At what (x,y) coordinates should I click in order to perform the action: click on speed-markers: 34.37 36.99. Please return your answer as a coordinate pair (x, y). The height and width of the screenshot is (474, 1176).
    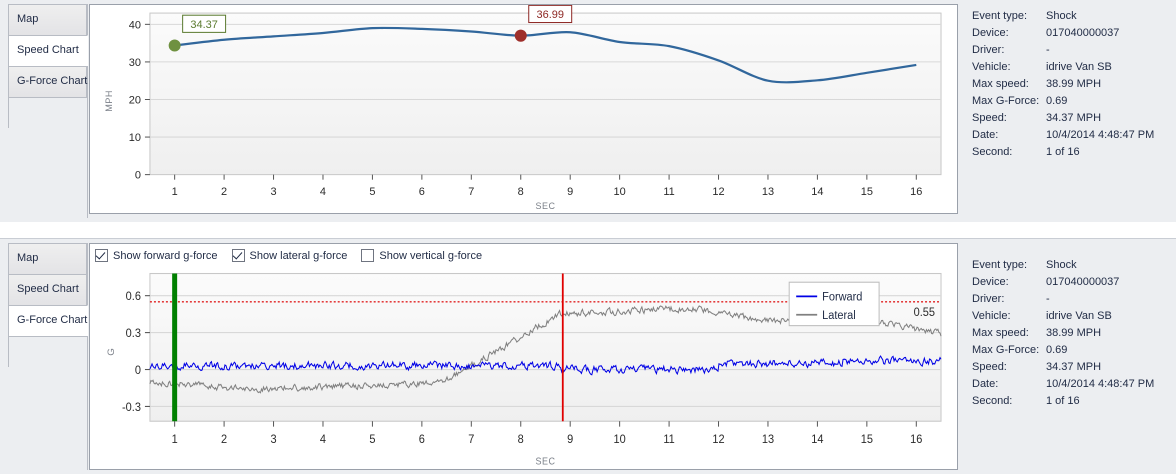
    Looking at the image, I should click on (370, 28).